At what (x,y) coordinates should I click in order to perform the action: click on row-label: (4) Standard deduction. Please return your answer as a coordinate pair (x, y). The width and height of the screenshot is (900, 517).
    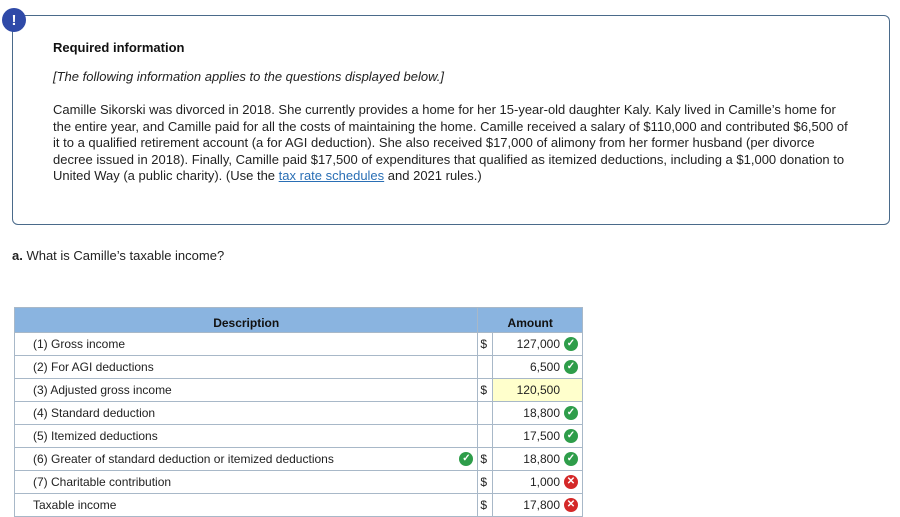
    Looking at the image, I should click on (94, 413).